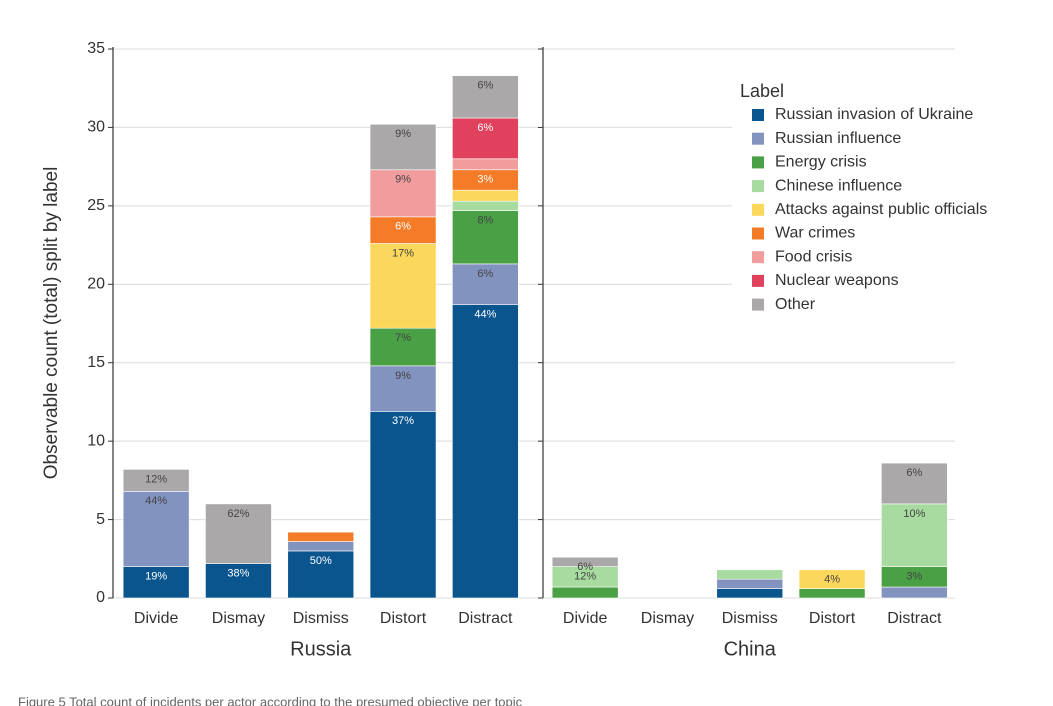 The height and width of the screenshot is (706, 1053). I want to click on y-tick-label: 15, so click(96, 362).